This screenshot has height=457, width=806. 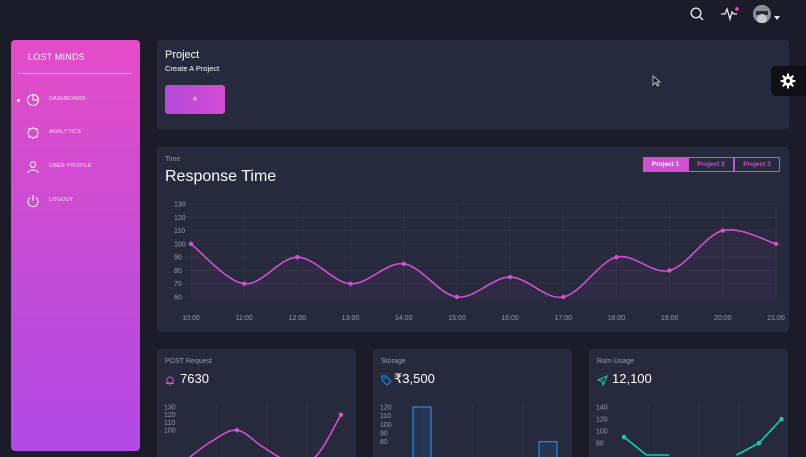 What do you see at coordinates (170, 382) in the screenshot?
I see `bell-icon` at bounding box center [170, 382].